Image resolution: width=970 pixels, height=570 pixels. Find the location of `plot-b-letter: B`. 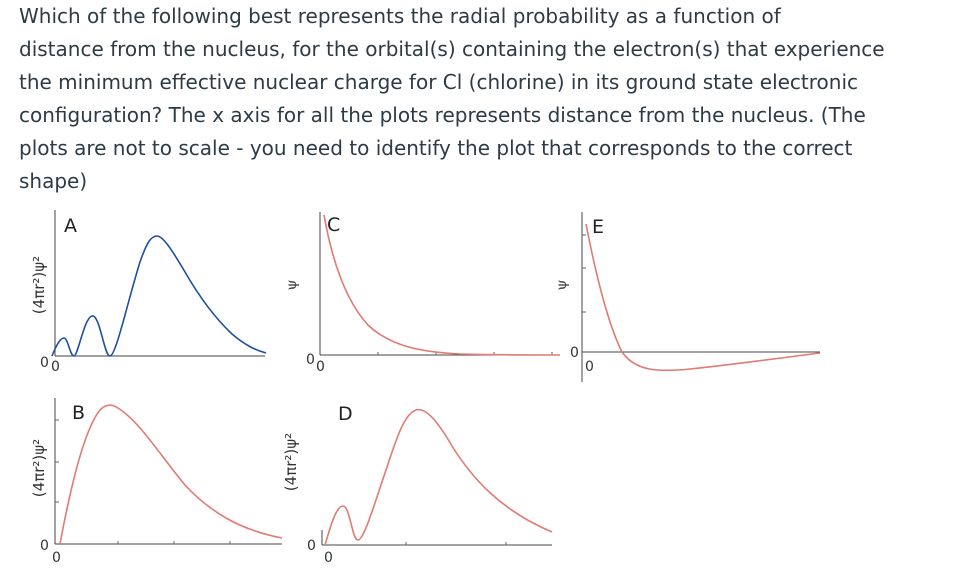

plot-b-letter: B is located at coordinates (78, 413).